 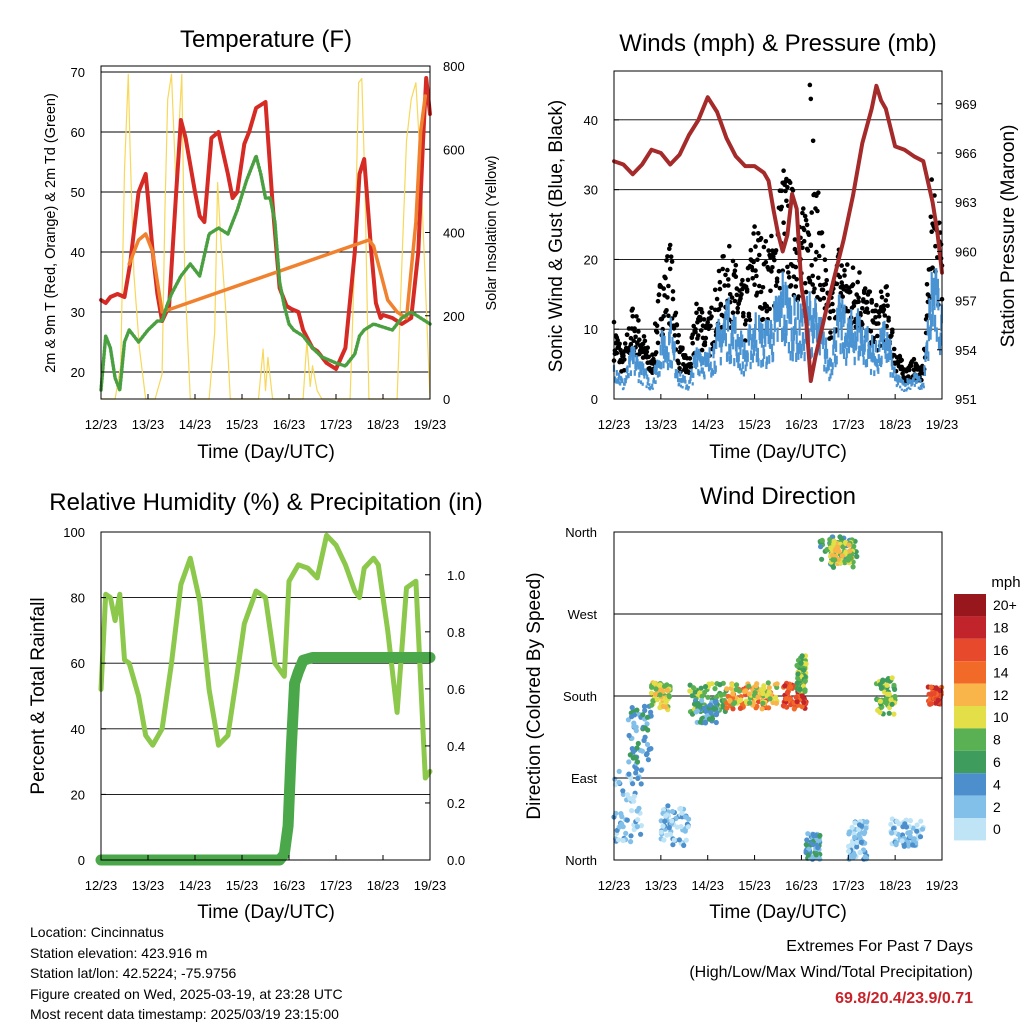 I want to click on y-tick-label: 60, so click(x=78, y=132).